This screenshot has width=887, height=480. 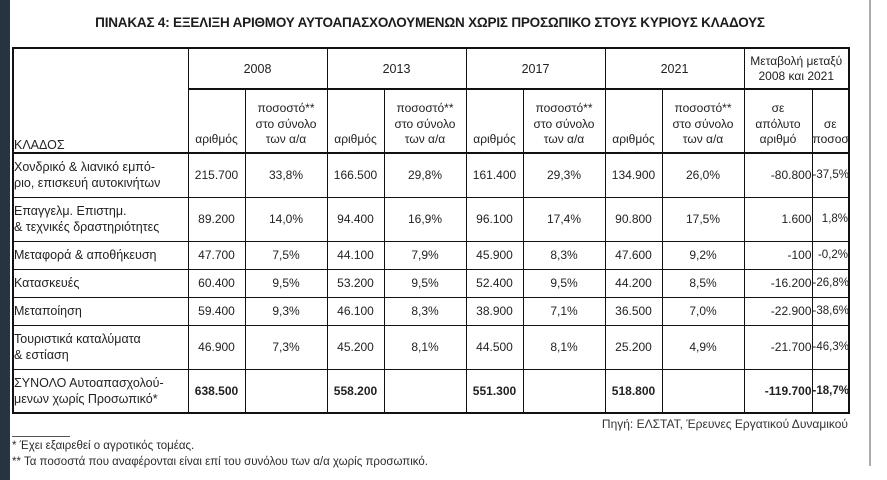 I want to click on sector-cell: Μεταφορά & αποθήκευση, so click(x=100, y=255).